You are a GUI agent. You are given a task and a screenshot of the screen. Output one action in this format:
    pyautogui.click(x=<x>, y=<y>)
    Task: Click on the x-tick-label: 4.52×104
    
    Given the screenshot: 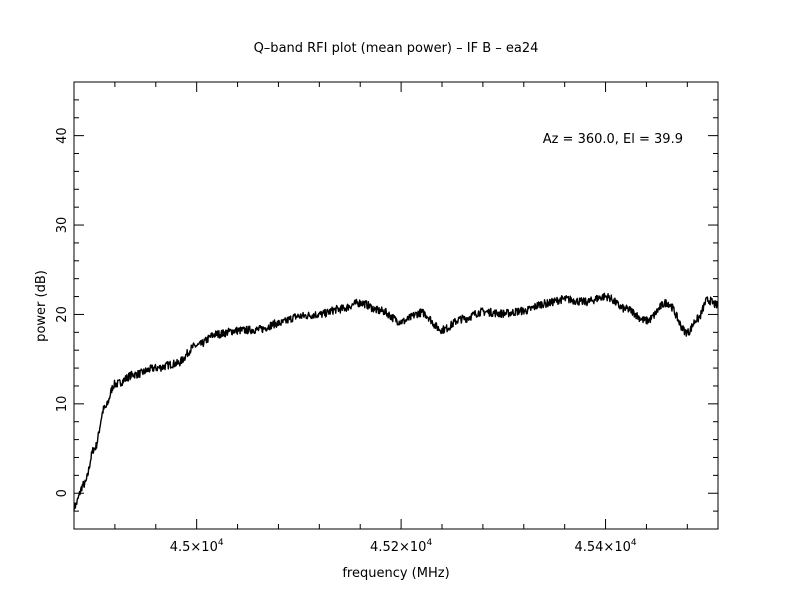 What is the action you would take?
    pyautogui.click(x=401, y=546)
    